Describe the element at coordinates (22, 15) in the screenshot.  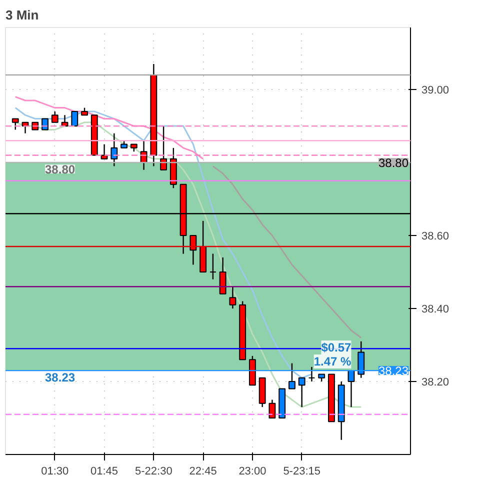
I see `chart-title: 3 Min` at that location.